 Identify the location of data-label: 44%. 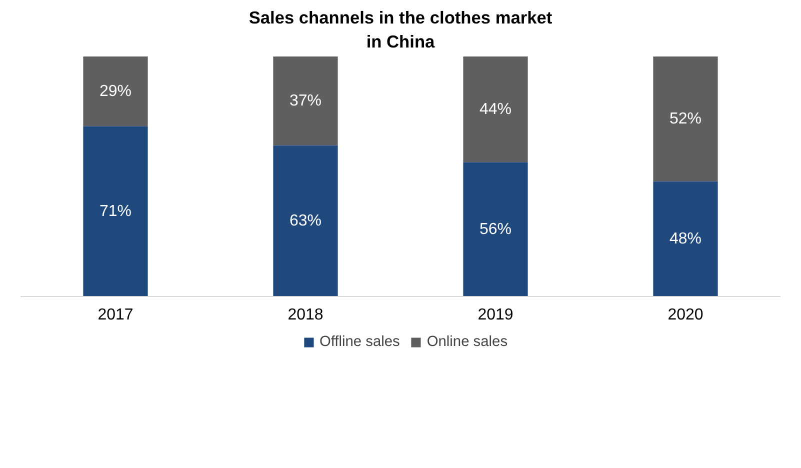
(495, 109).